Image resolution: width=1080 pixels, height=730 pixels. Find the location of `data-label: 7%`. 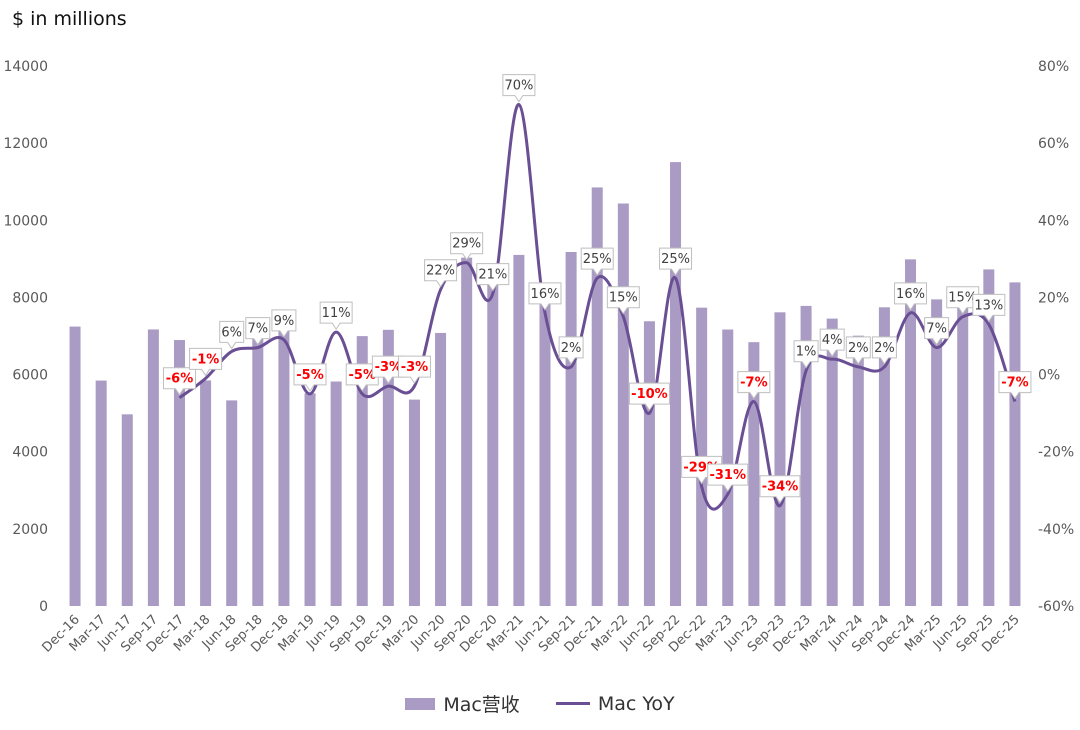

data-label: 7% is located at coordinates (937, 331).